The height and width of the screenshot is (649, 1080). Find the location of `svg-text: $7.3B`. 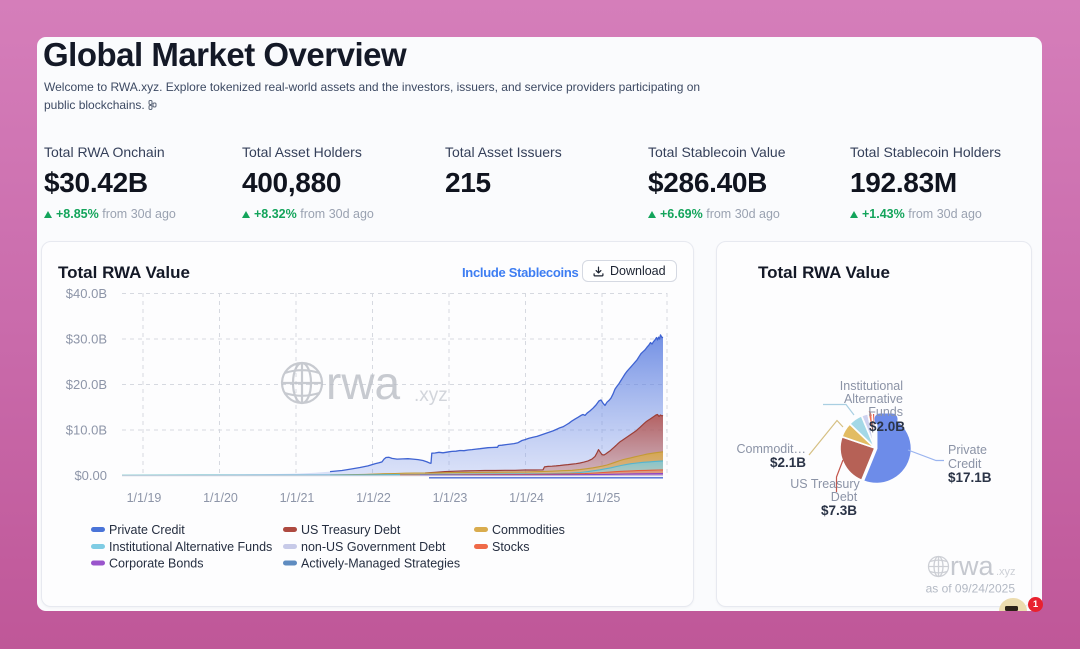

svg-text: $7.3B is located at coordinates (839, 510).